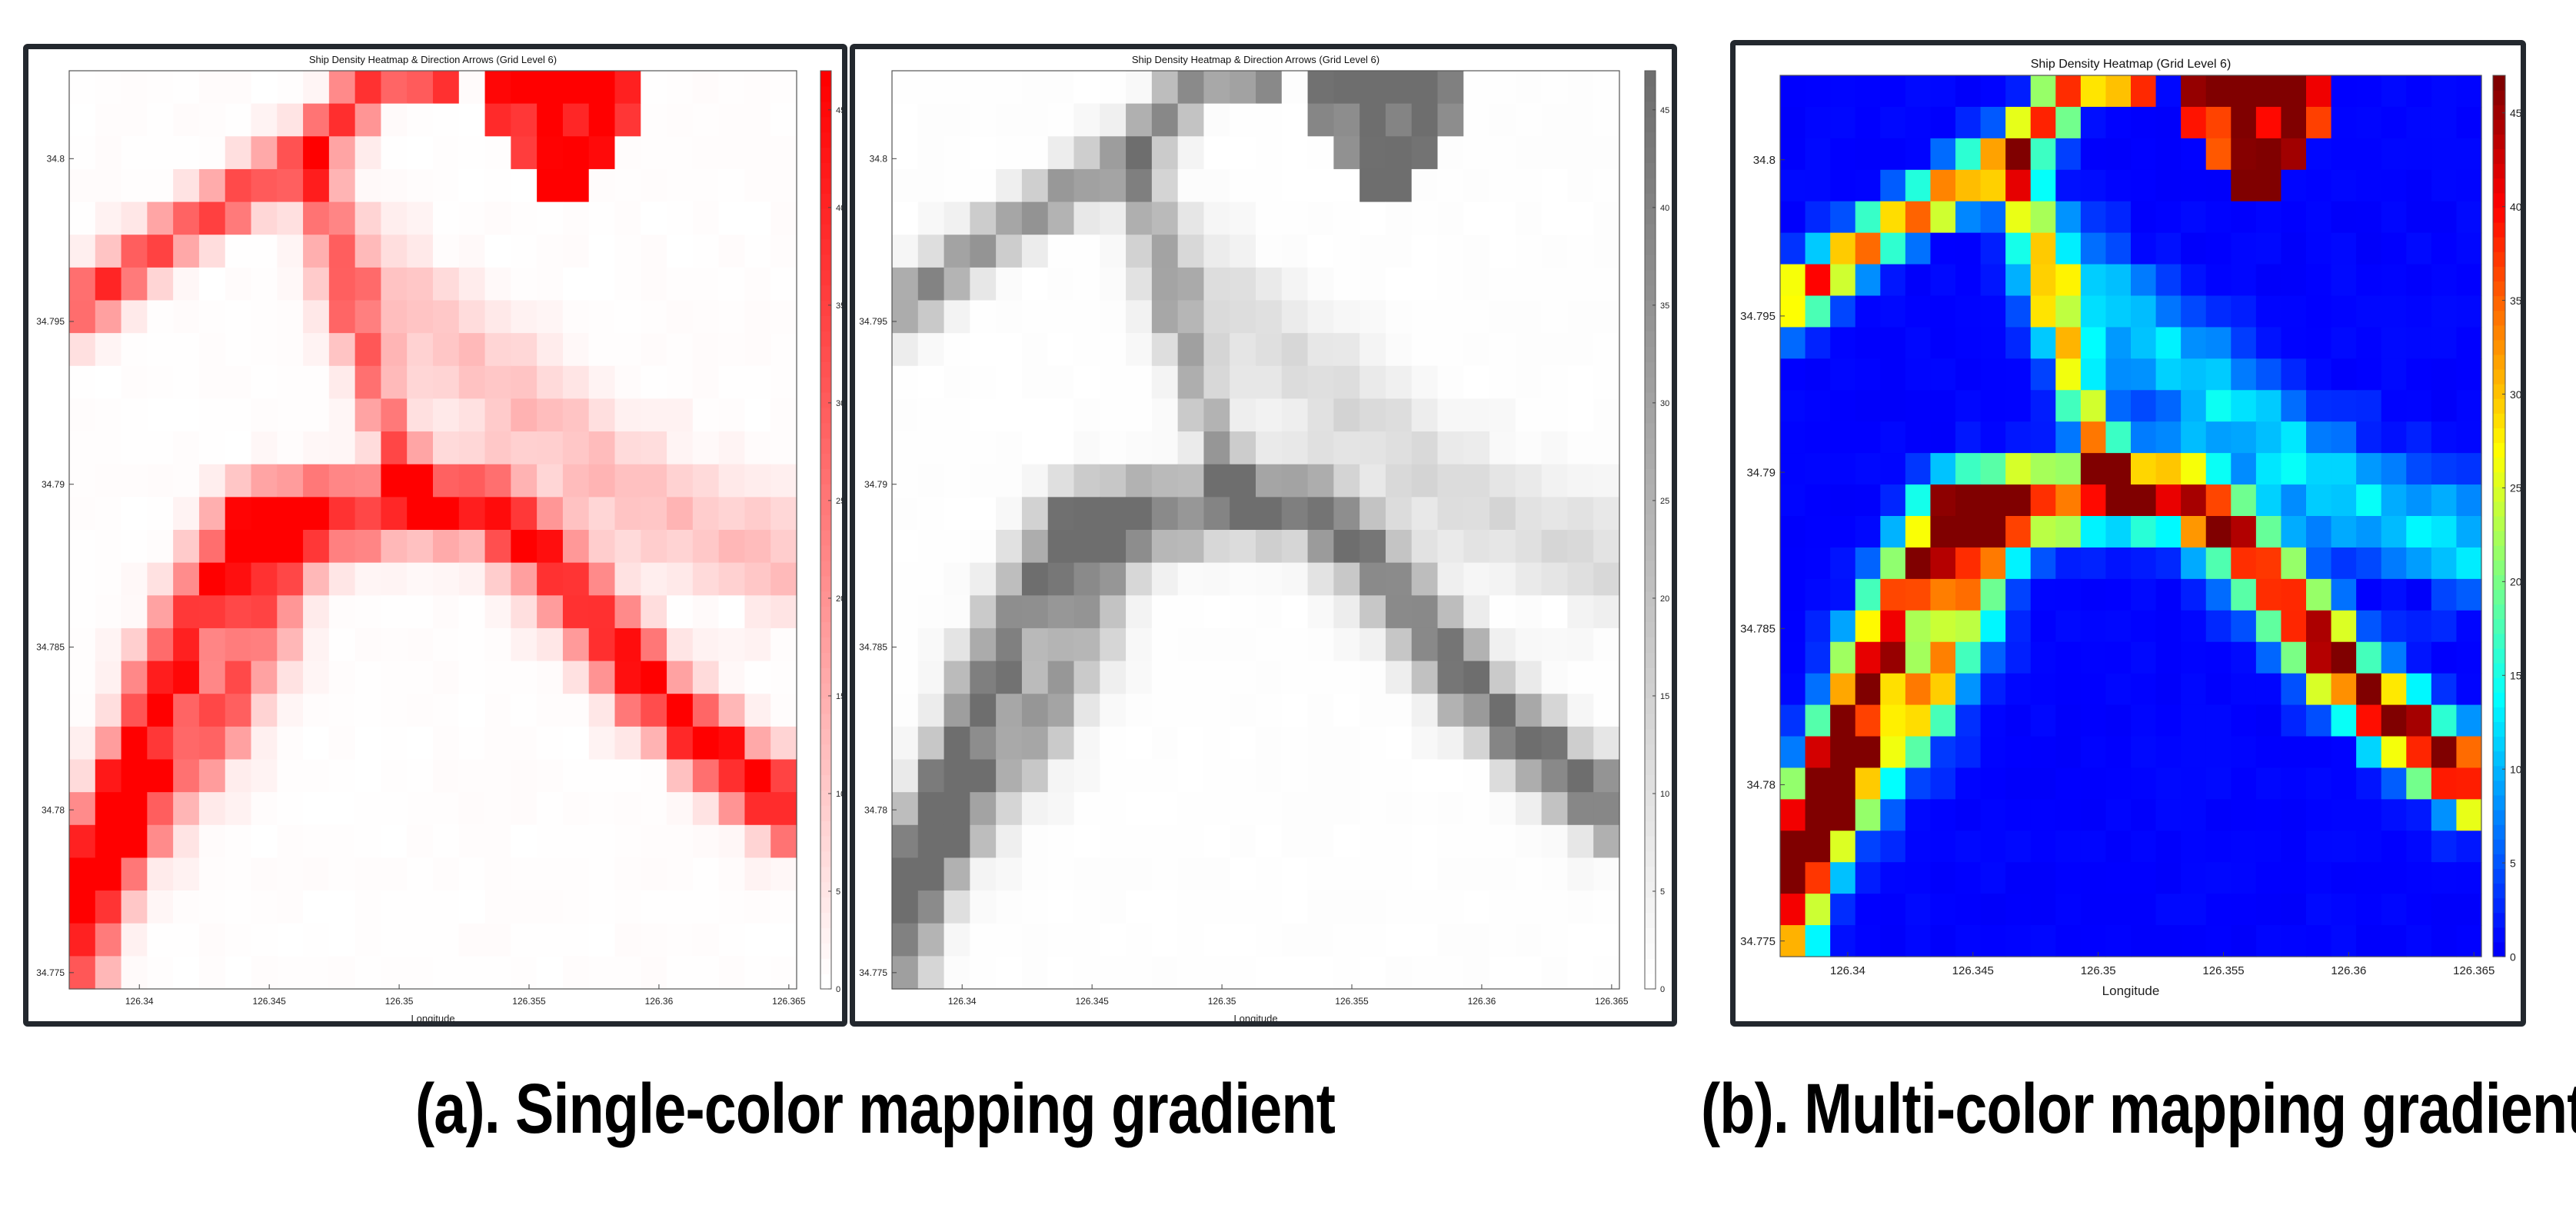  What do you see at coordinates (2515, 488) in the screenshot?
I see `colorbar-tick-label: 25` at bounding box center [2515, 488].